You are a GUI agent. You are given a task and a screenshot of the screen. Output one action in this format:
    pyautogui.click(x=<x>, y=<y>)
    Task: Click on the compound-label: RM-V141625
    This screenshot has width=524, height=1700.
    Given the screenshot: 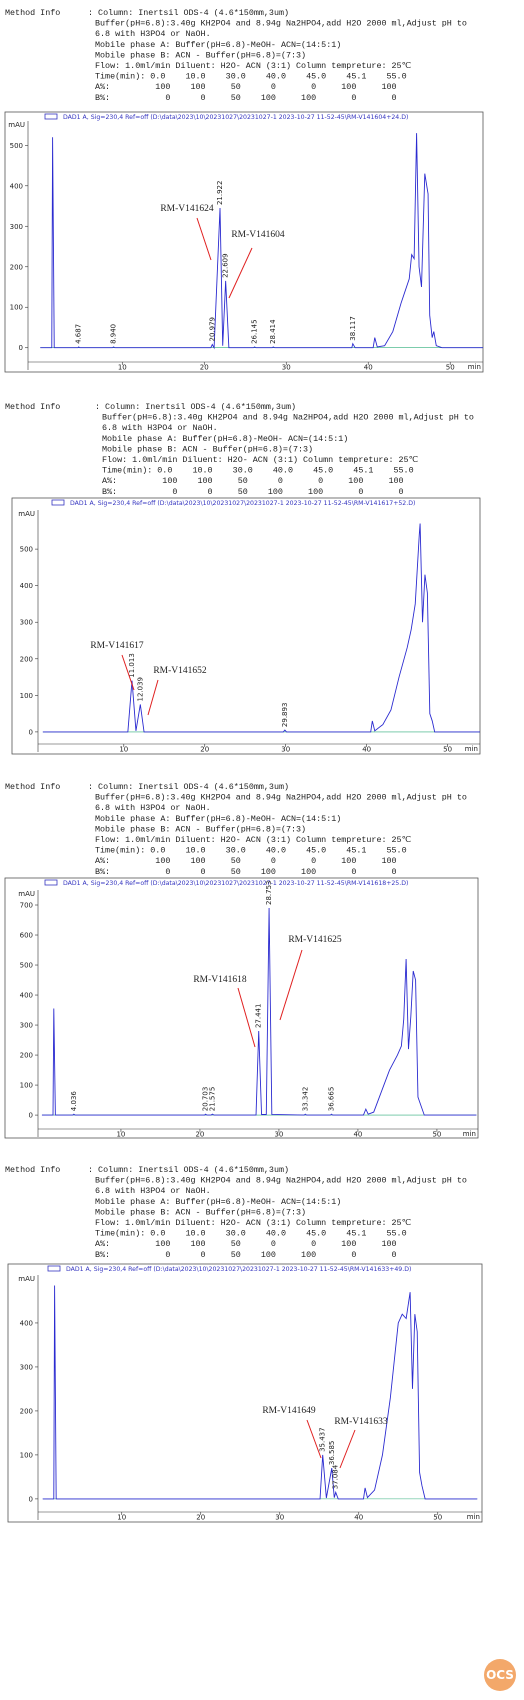 What is the action you would take?
    pyautogui.click(x=315, y=940)
    